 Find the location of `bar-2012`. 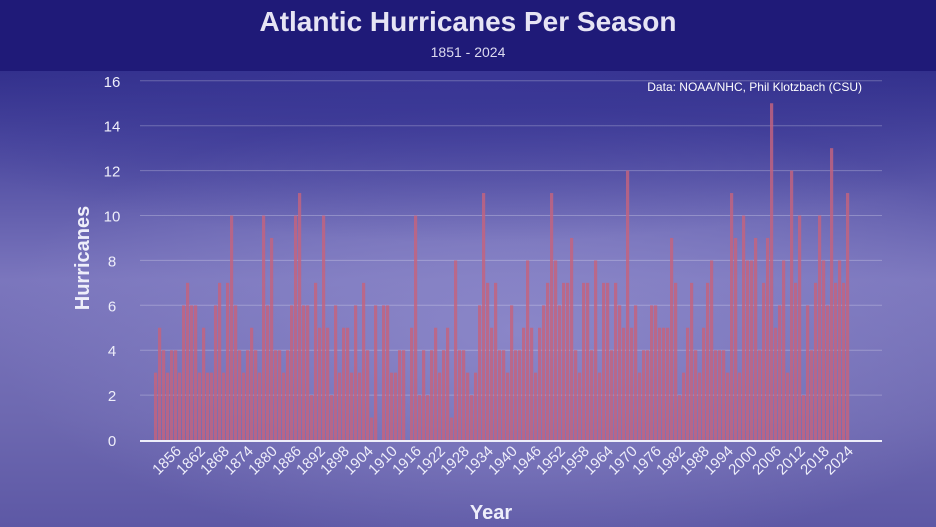

bar-2012 is located at coordinates (800, 327).